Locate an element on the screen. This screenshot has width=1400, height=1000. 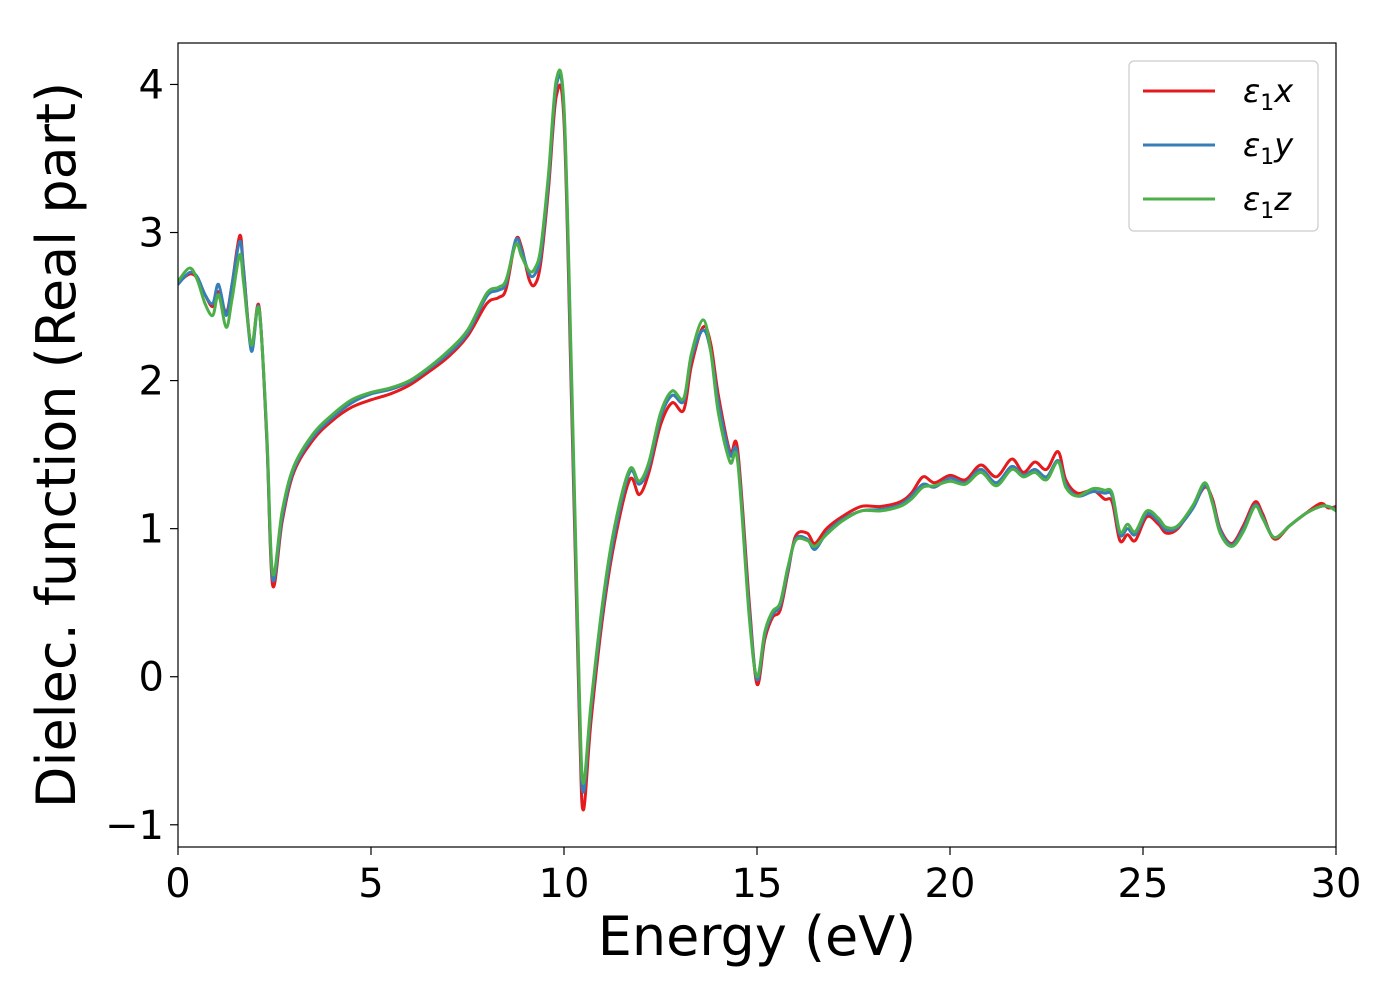
x-axis: 0 5 10 15 20 25 30 is located at coordinates (763, 877).